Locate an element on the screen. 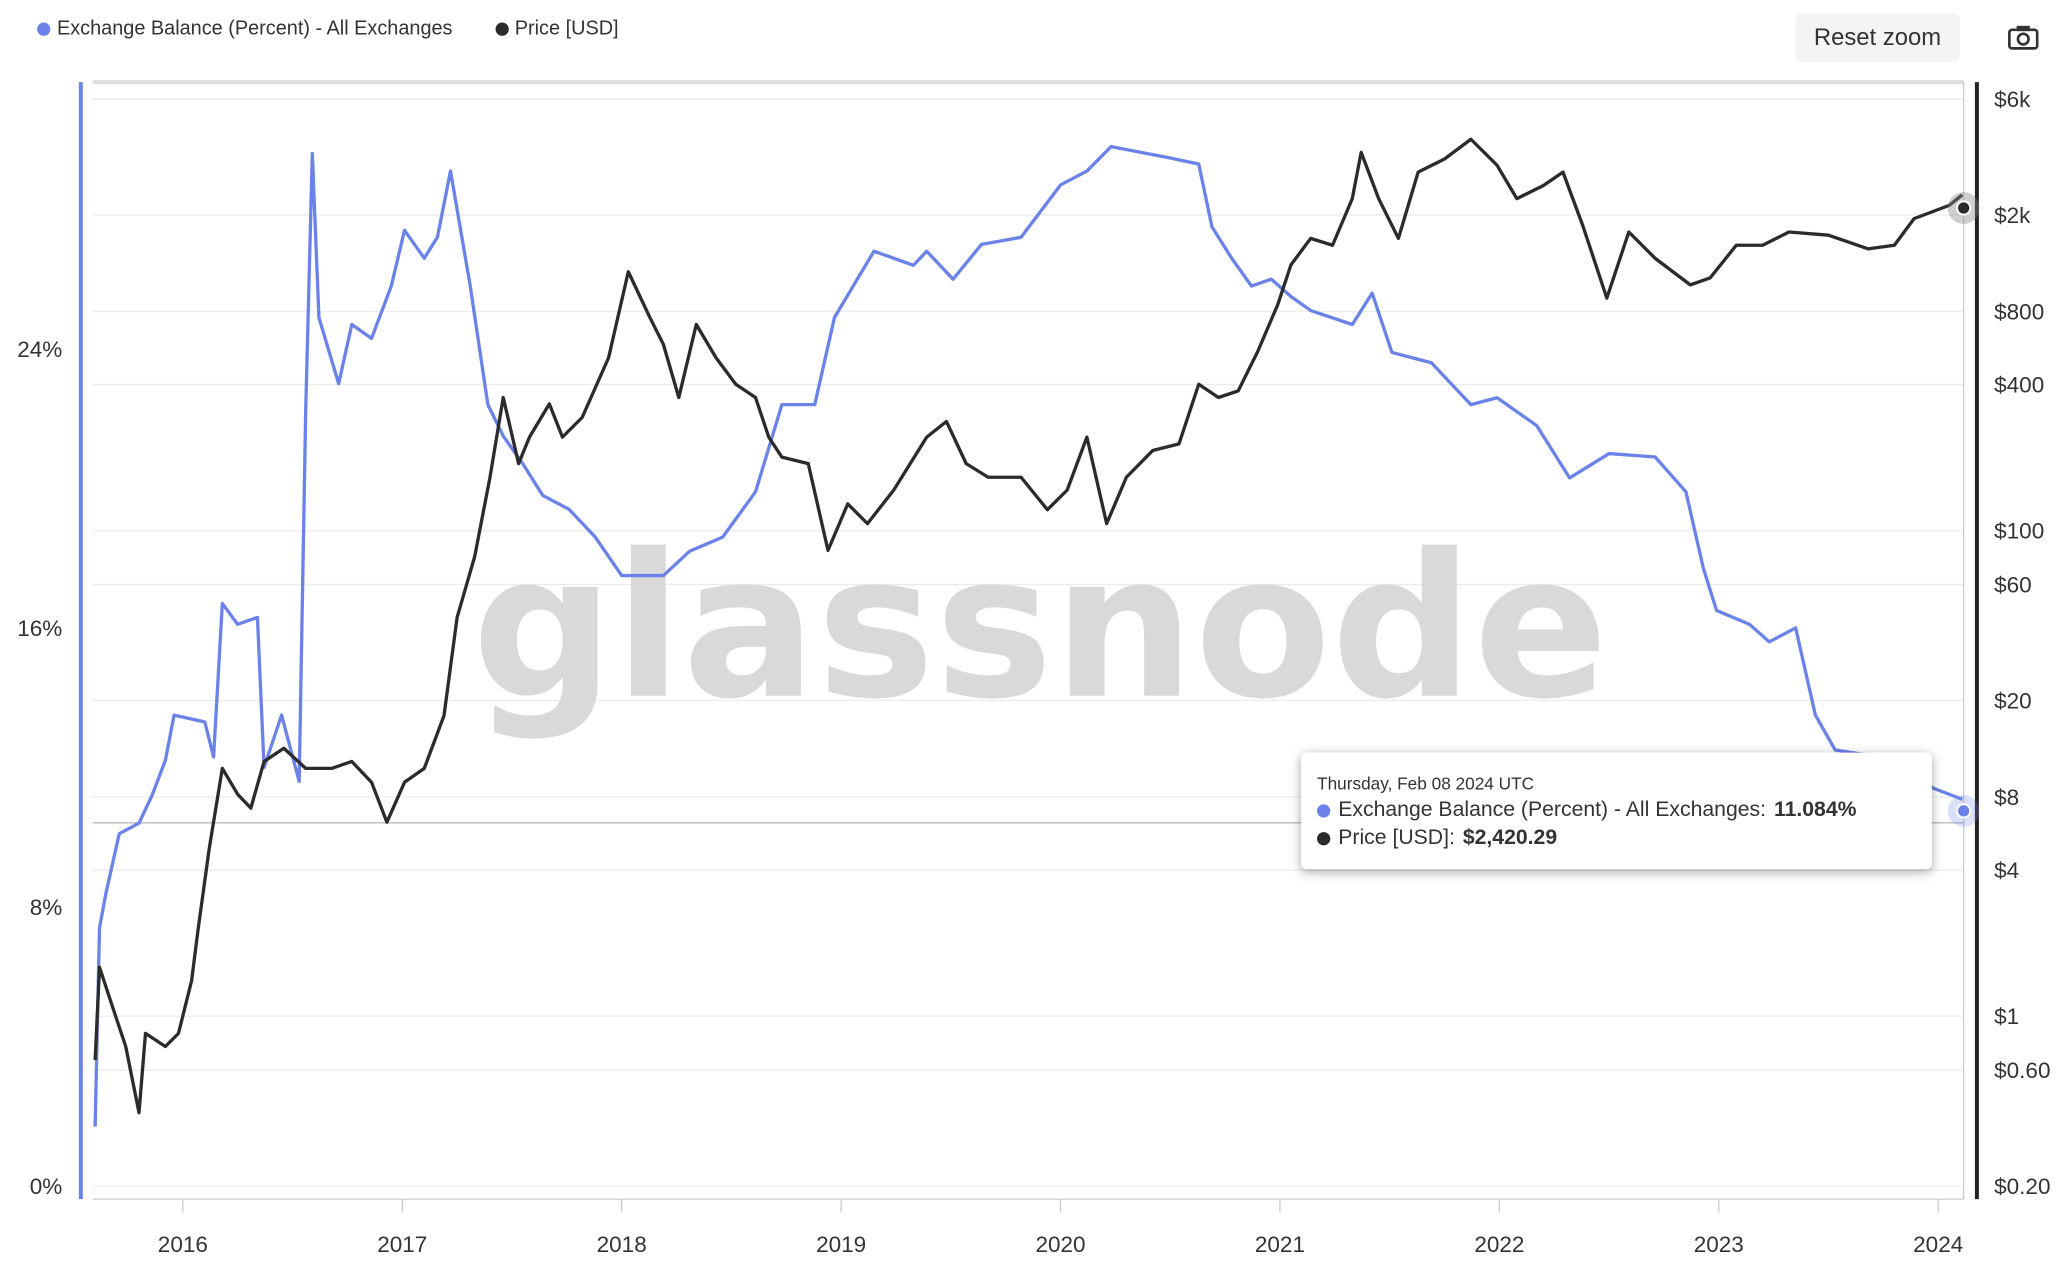 This screenshot has height=1275, width=2067. right-axis-tick-label: $0.60 is located at coordinates (2022, 1070).